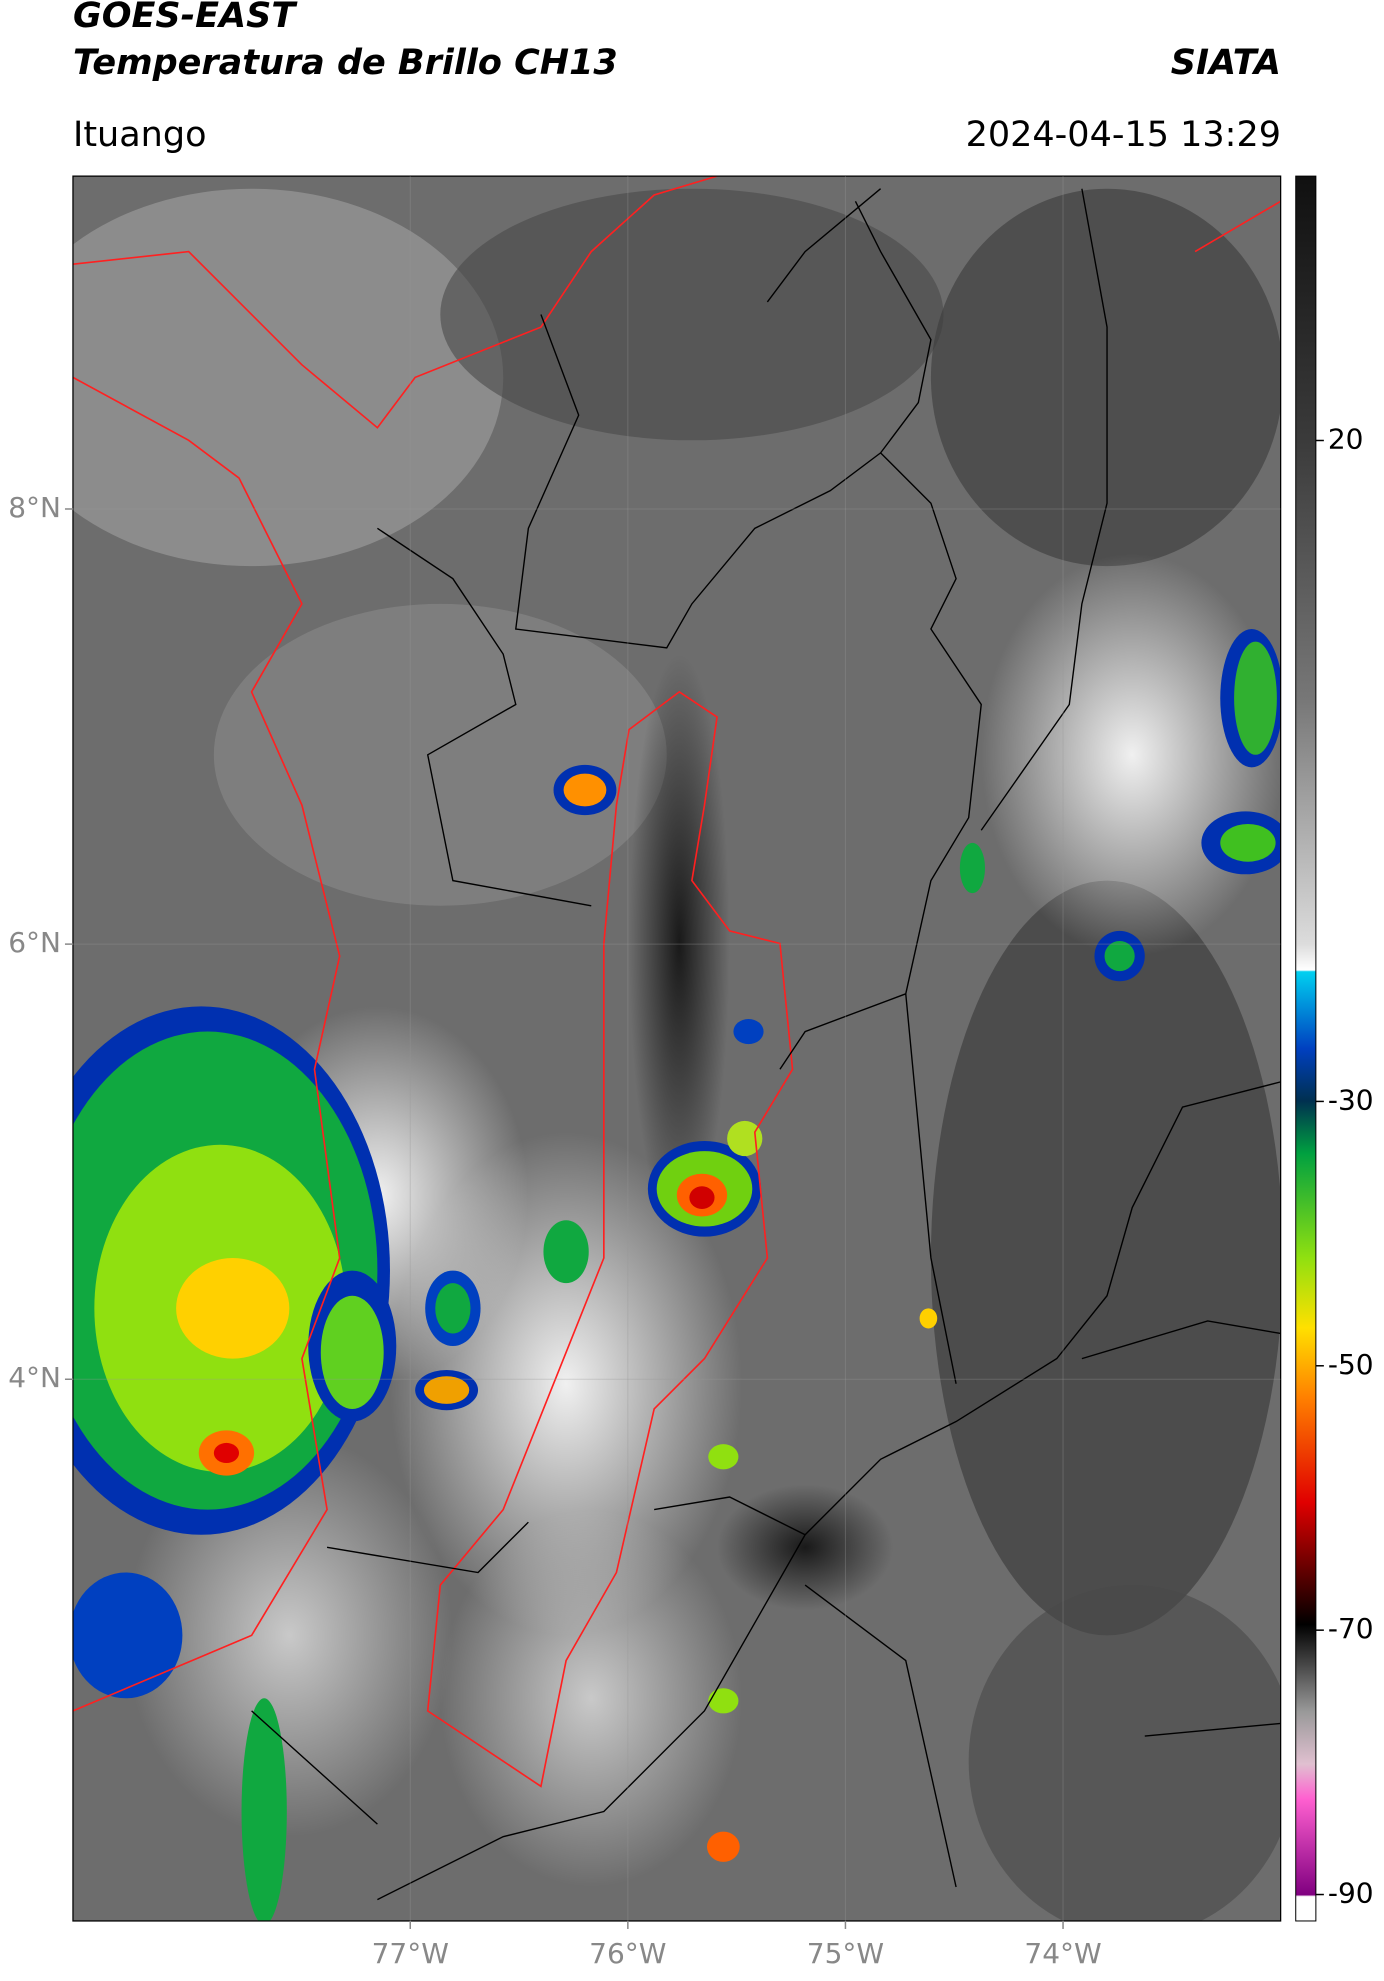  I want to click on y-tick-label: 4°N, so click(34, 1377).